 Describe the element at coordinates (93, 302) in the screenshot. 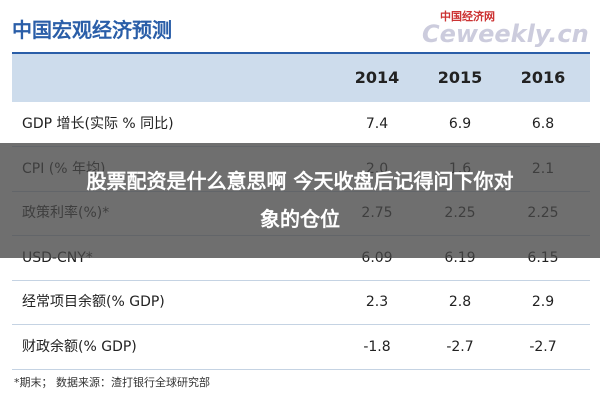

I see `row-label: 经常项目余额(% GDP)` at that location.